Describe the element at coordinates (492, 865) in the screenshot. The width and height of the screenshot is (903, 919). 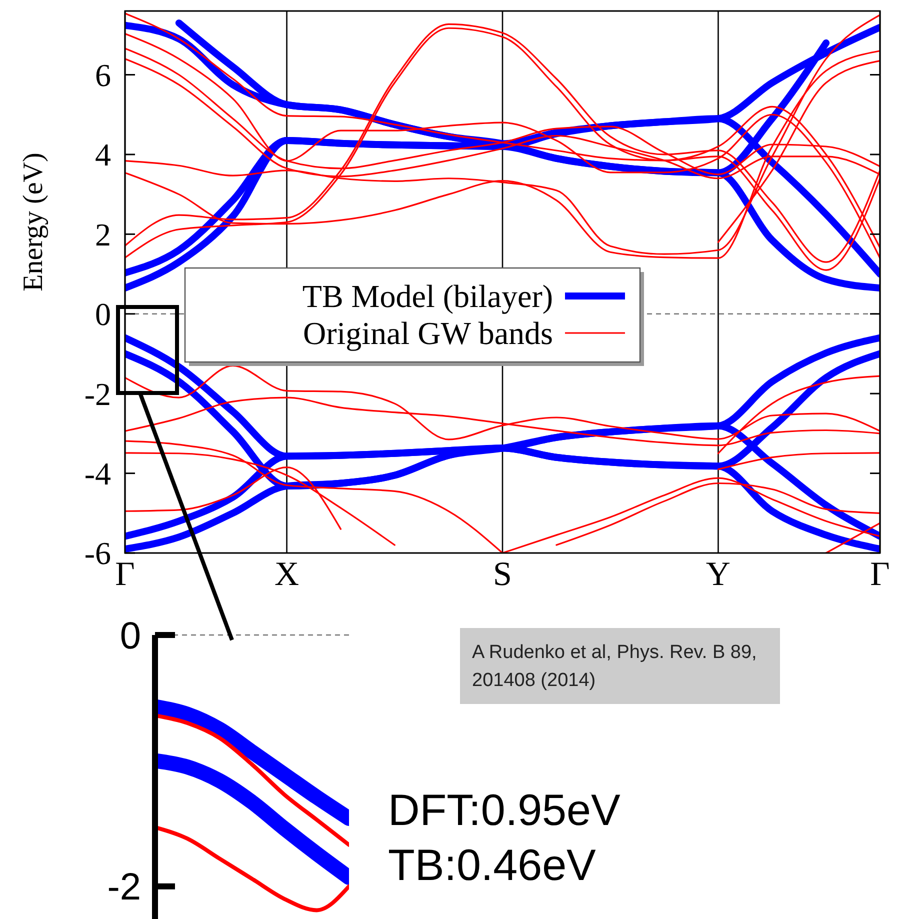
I see `text: TB:0.46eV` at that location.